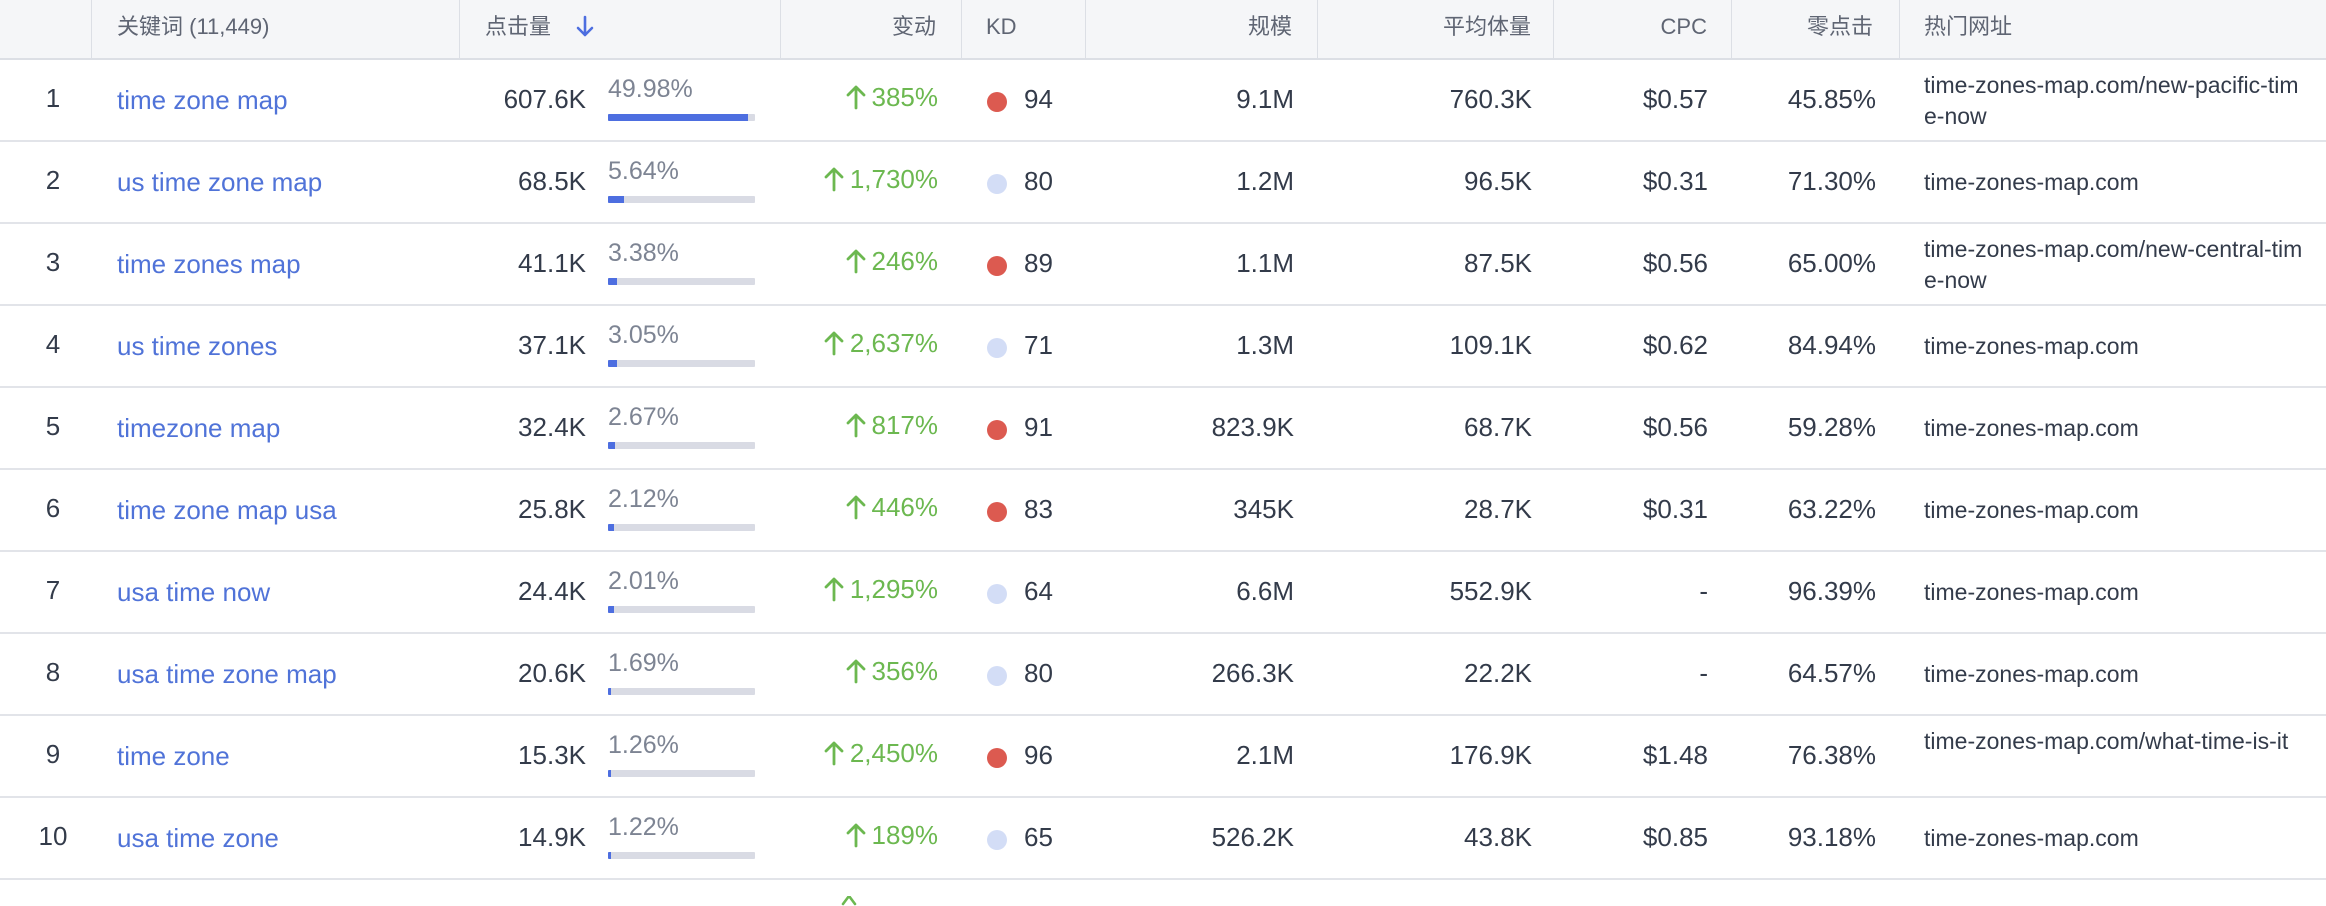 The width and height of the screenshot is (2326, 906). Describe the element at coordinates (1831, 181) in the screenshot. I see `zero-click-value: 71.30%` at that location.